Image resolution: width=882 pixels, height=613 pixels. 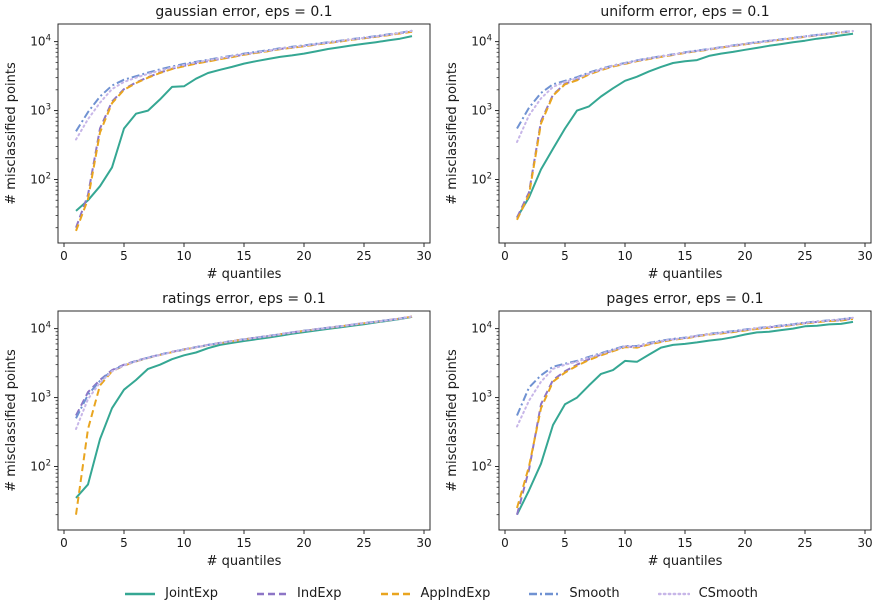 What do you see at coordinates (244, 299) in the screenshot?
I see `svg-text: ratings error, eps = 0.1` at bounding box center [244, 299].